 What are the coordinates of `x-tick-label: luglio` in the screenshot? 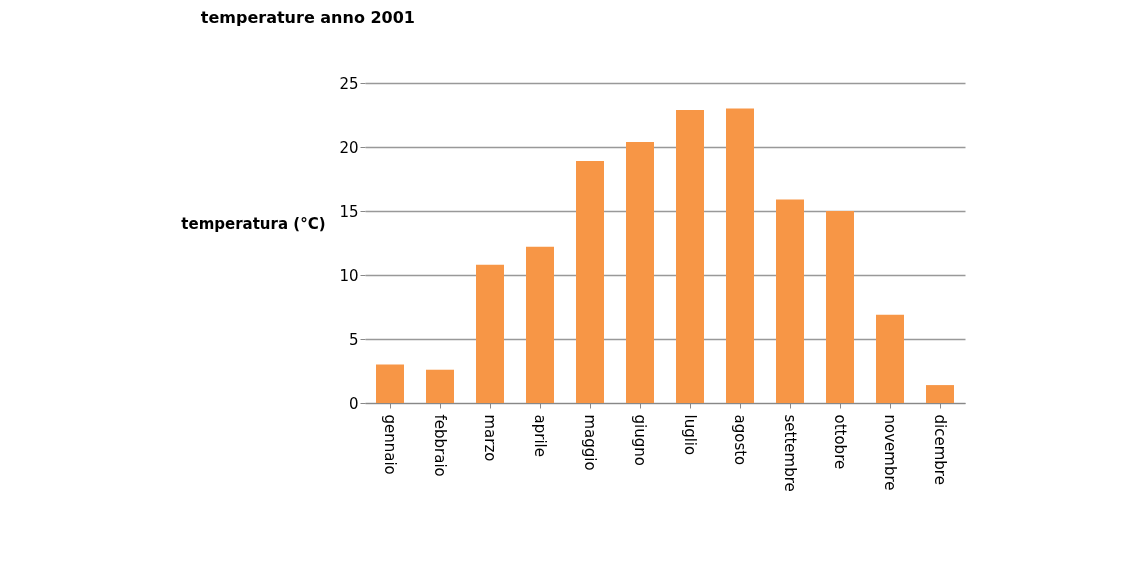 It's located at (690, 435).